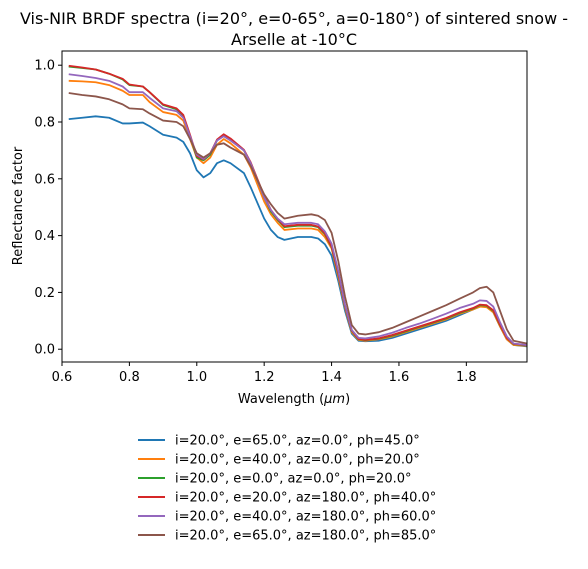 The height and width of the screenshot is (569, 588). I want to click on chart-title-line-2: Arselle at -10°C, so click(294, 39).